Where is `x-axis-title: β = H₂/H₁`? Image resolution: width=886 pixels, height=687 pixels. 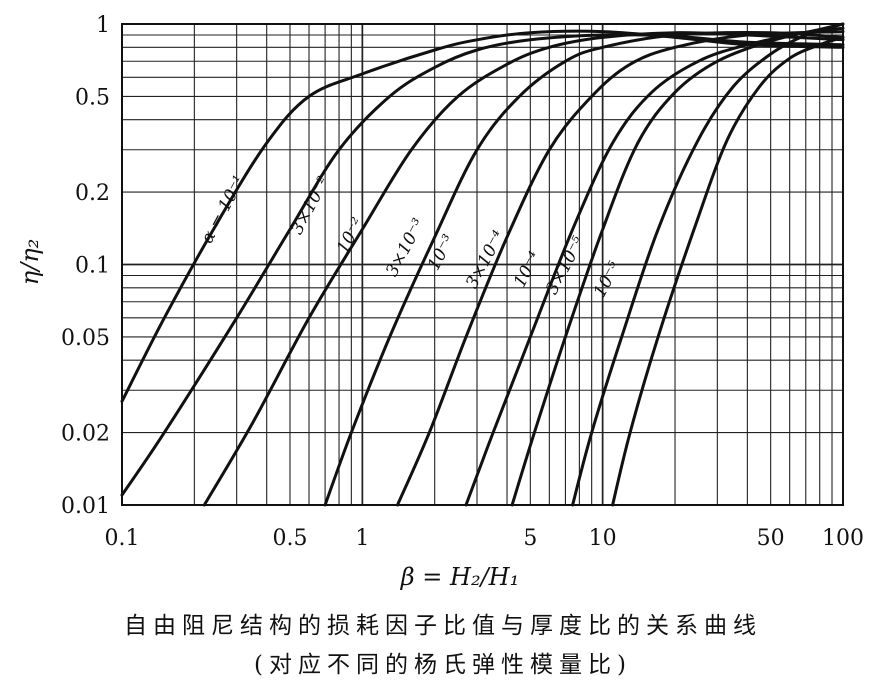
x-axis-title: β = H₂/H₁ is located at coordinates (459, 577).